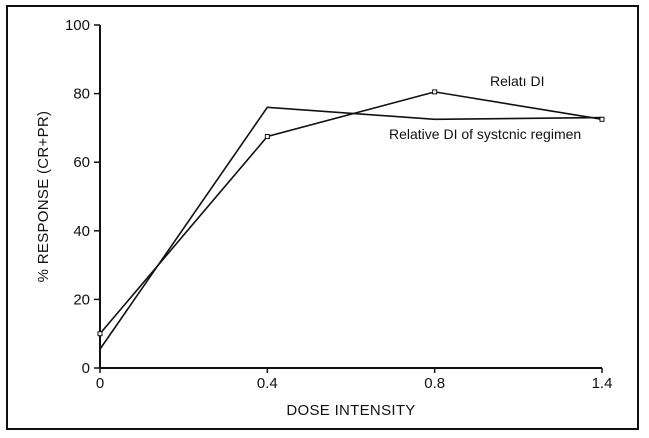 Image resolution: width=649 pixels, height=438 pixels. Describe the element at coordinates (267, 383) in the screenshot. I see `x-tick-label: 0.4` at that location.